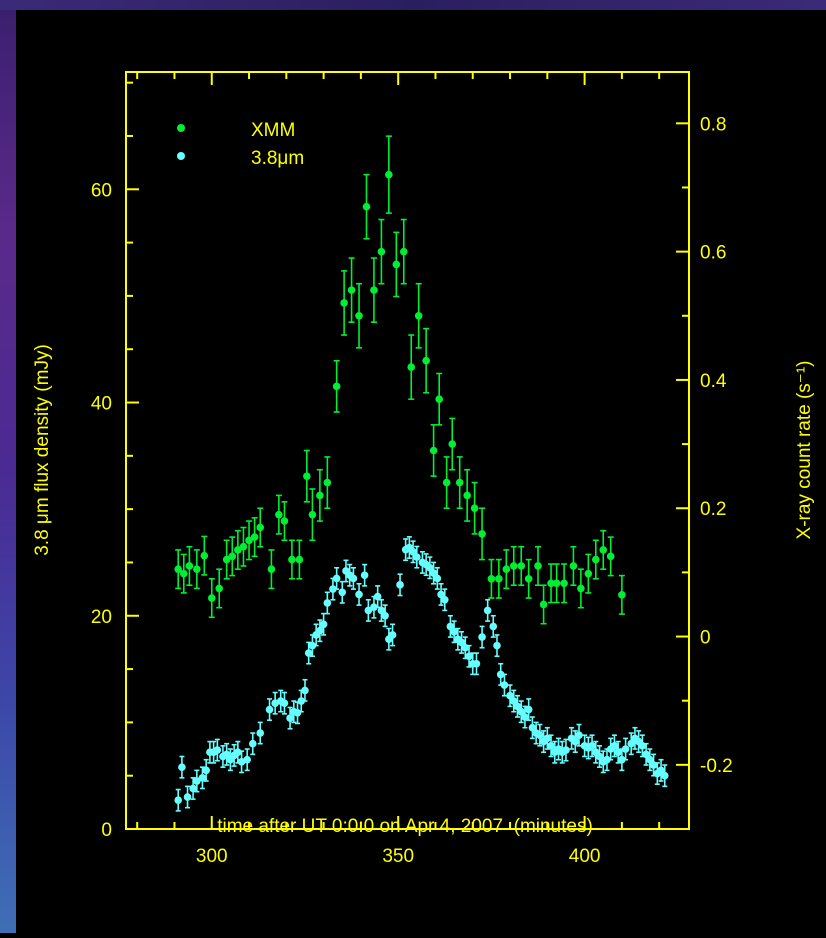  What do you see at coordinates (181, 128) in the screenshot?
I see `legend-xmm-marker` at bounding box center [181, 128].